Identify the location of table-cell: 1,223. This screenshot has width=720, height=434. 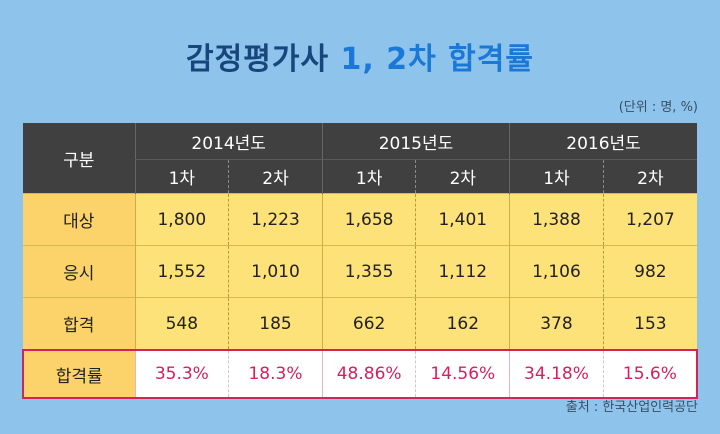
(275, 219).